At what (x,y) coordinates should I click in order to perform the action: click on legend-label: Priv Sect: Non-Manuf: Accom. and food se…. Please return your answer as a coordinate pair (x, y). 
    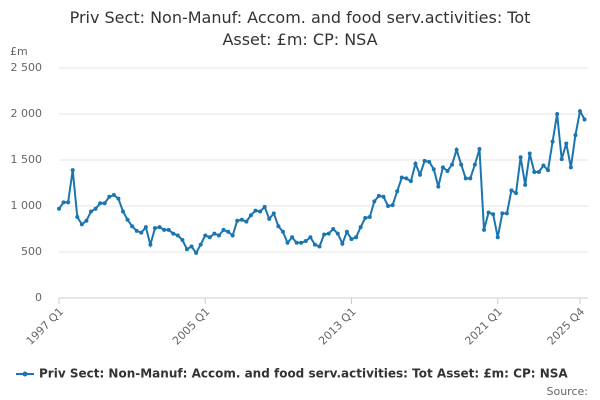
    Looking at the image, I should click on (303, 374).